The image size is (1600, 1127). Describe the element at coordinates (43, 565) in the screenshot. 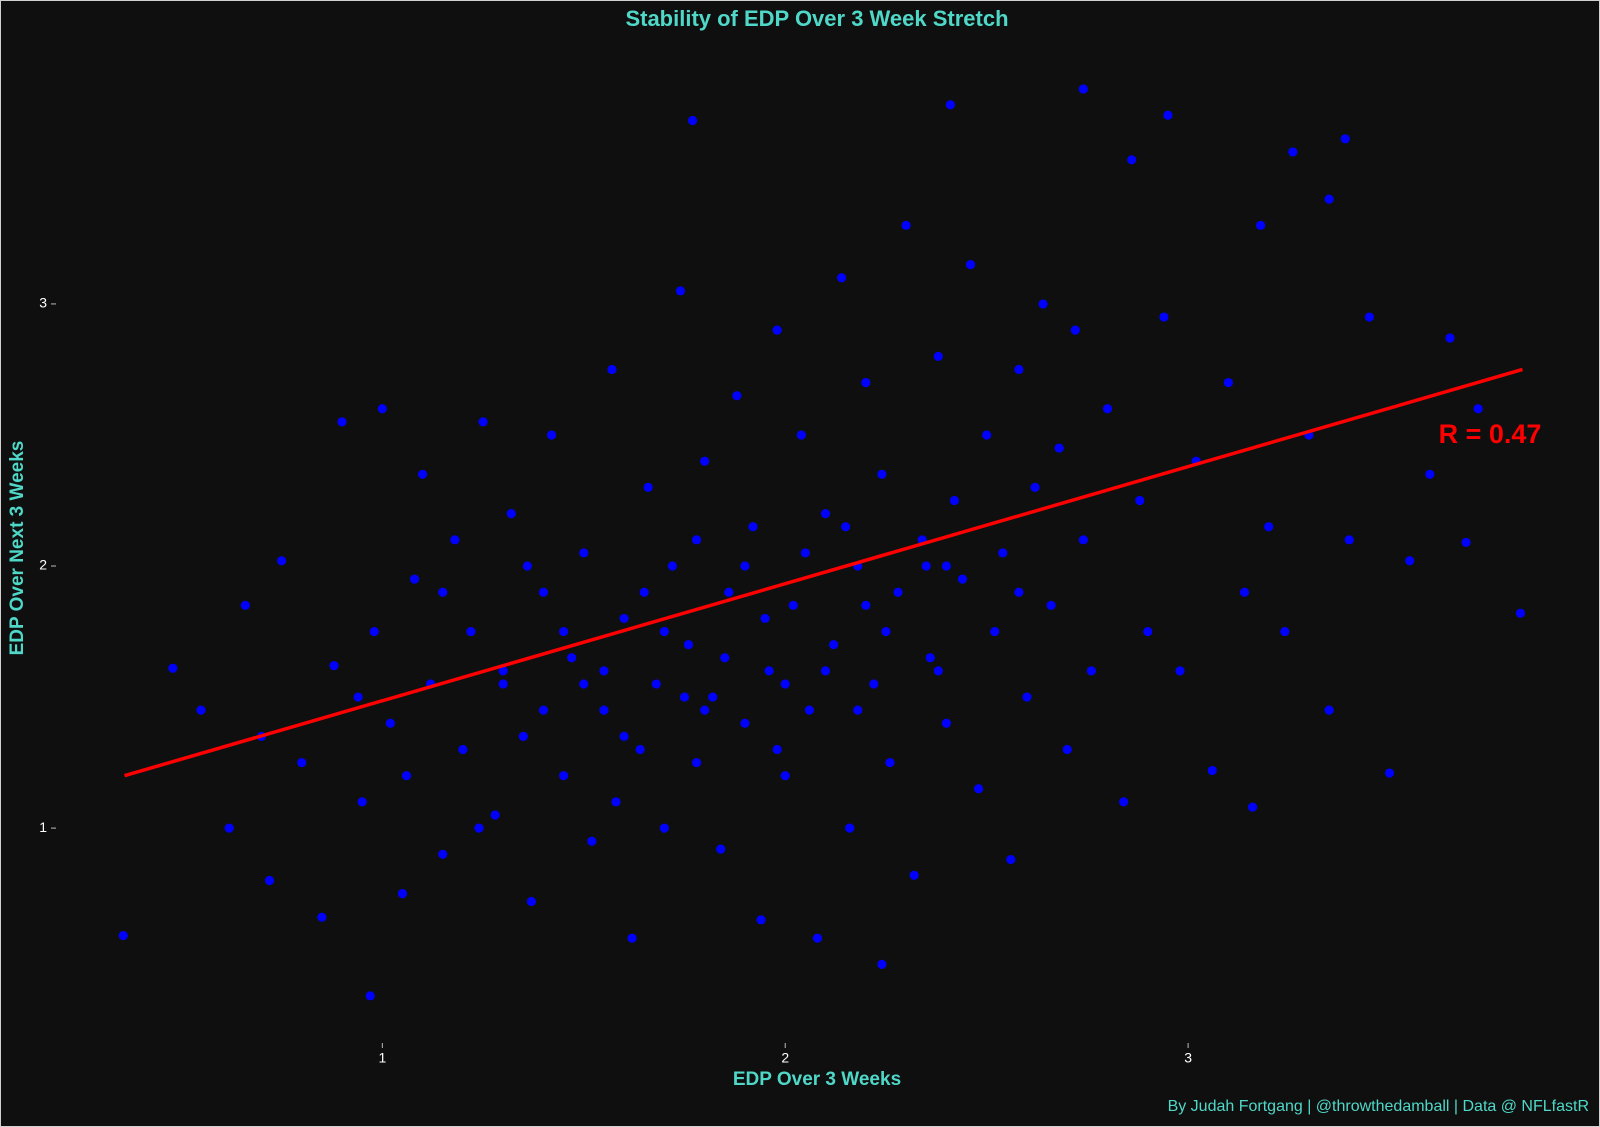

I see `y-tick-label: 2` at that location.